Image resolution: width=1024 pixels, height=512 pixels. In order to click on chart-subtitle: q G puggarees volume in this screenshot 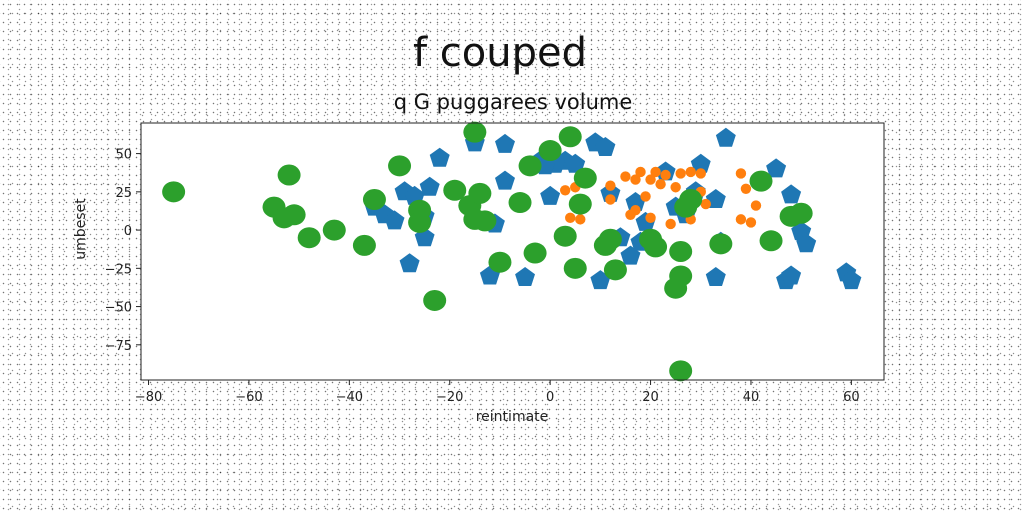, I will do `click(513, 102)`.